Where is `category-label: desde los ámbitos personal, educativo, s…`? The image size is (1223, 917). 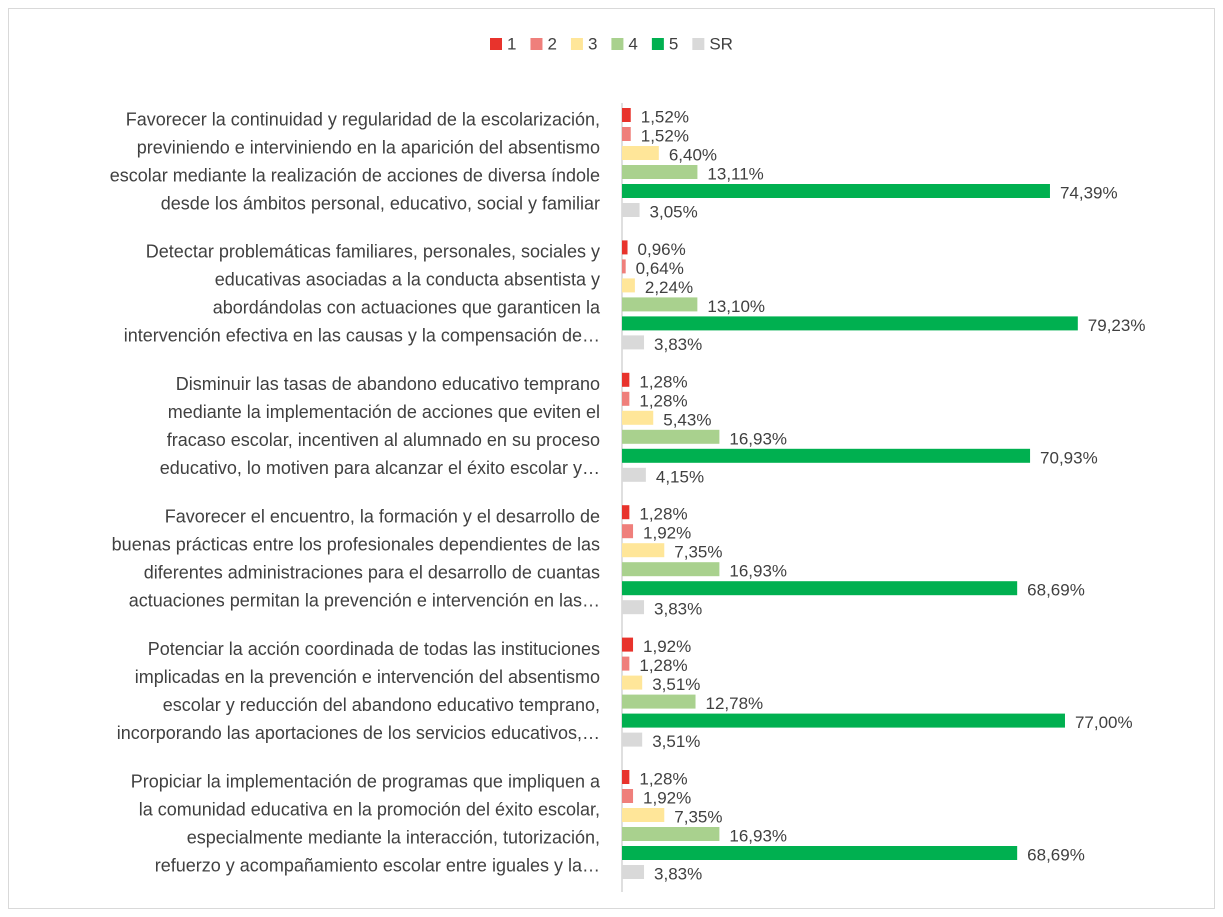
category-label: desde los ámbitos personal, educativo, s… is located at coordinates (380, 203).